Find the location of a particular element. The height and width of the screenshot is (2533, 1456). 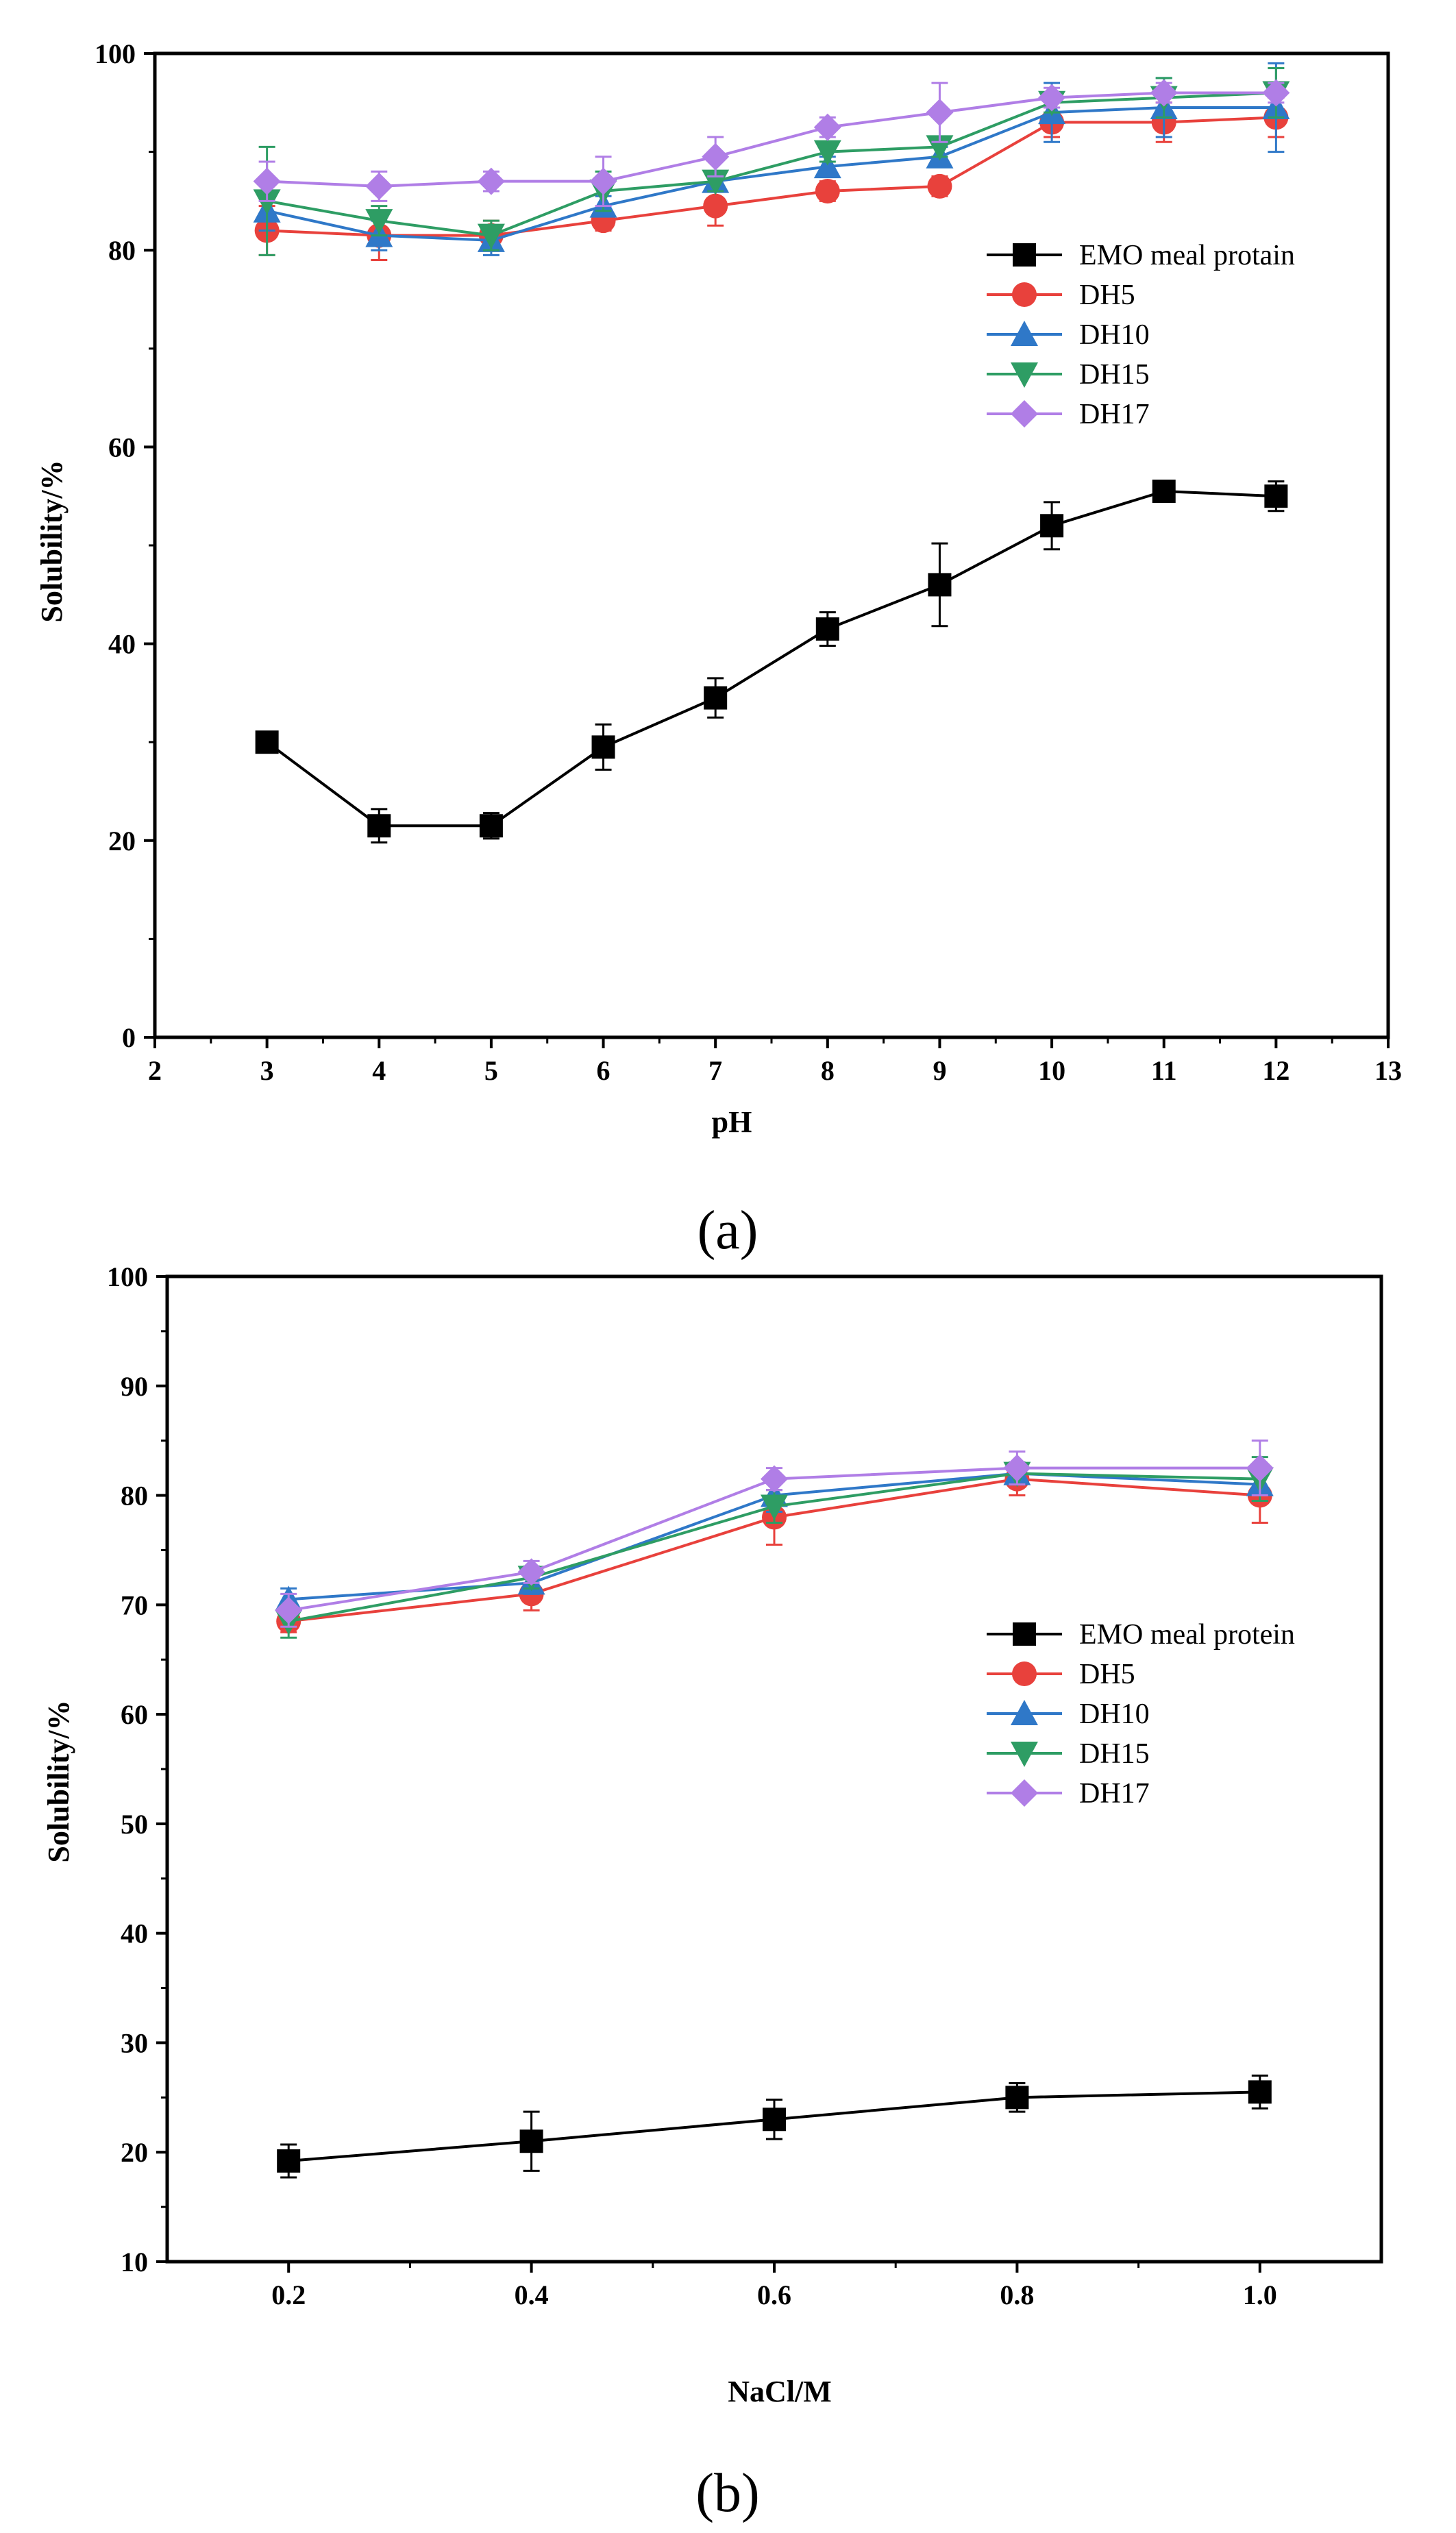

panel-a-ylabel: Solubility/% is located at coordinates (52, 541).